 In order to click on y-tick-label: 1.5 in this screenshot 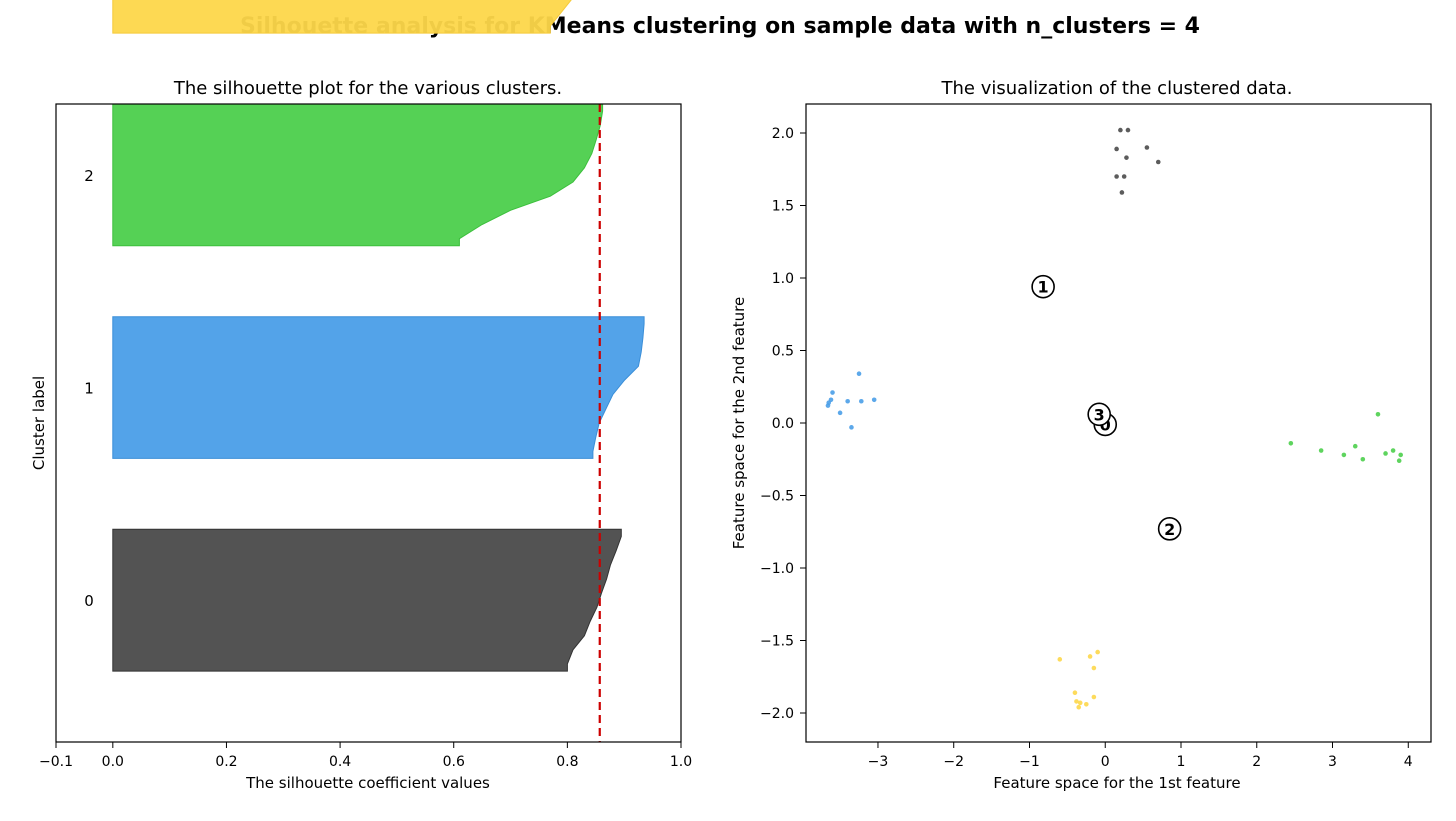, I will do `click(783, 207)`.